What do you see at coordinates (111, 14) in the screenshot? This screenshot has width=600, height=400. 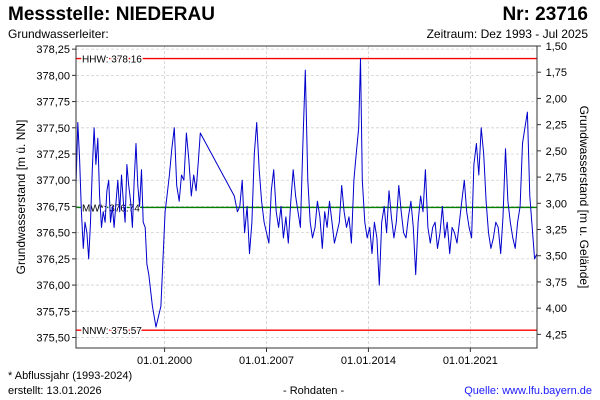 I see `station-title: Messstelle: NIEDERAU` at bounding box center [111, 14].